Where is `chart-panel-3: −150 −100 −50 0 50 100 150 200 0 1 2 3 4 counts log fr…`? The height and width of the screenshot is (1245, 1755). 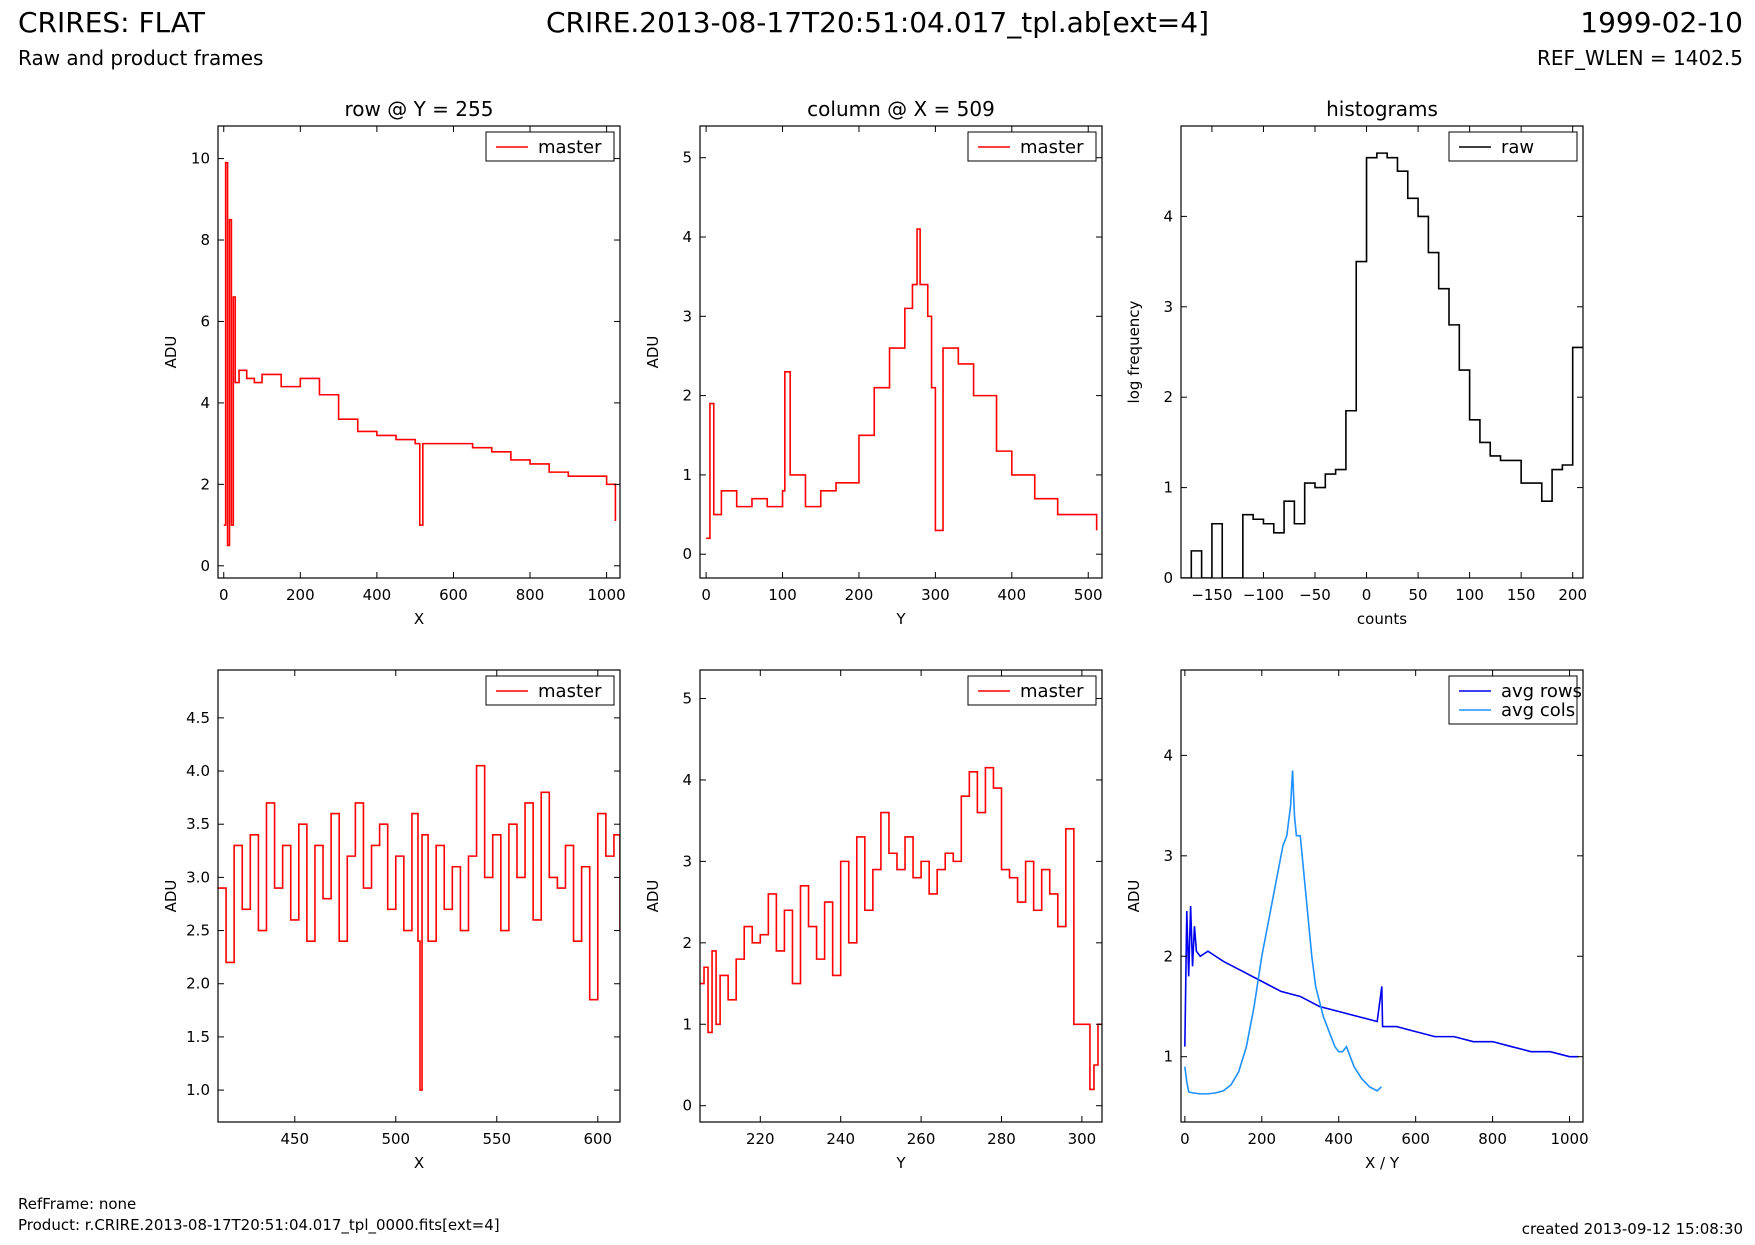
chart-panel-3: −150 −100 −50 0 50 100 150 200 0 1 2 3 4 counts log fr… is located at coordinates (1356, 362).